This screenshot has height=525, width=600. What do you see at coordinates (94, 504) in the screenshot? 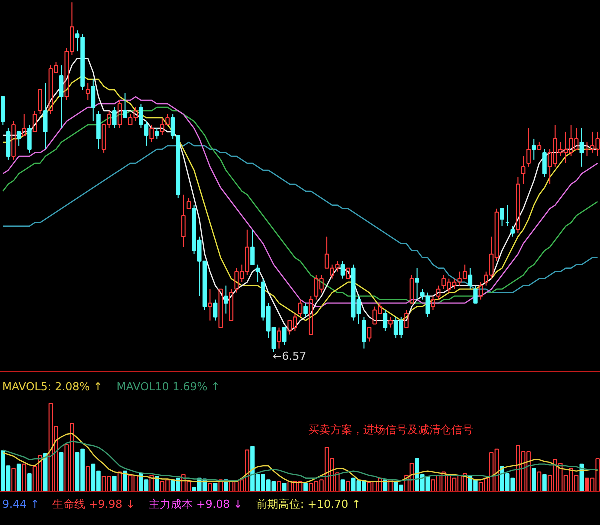
I see `text: 生命线 +9.98 ↓` at bounding box center [94, 504].